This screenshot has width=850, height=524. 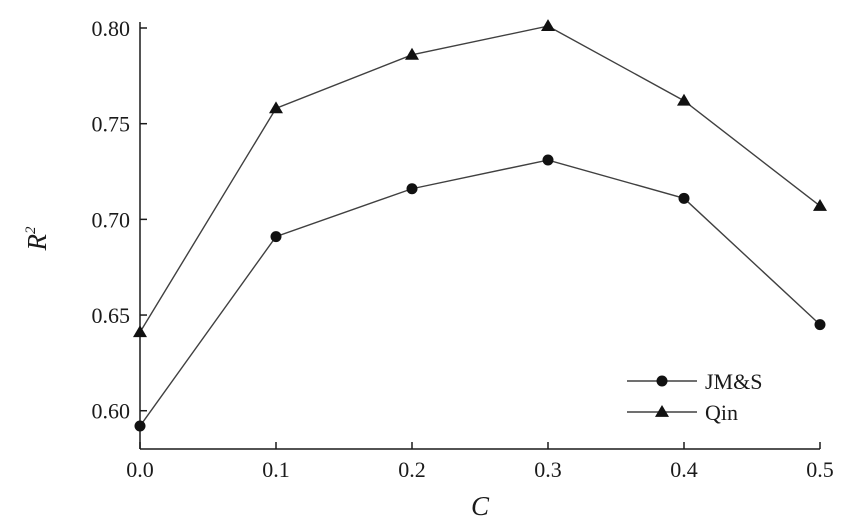 I want to click on y-axis-title: R2, so click(x=37, y=239).